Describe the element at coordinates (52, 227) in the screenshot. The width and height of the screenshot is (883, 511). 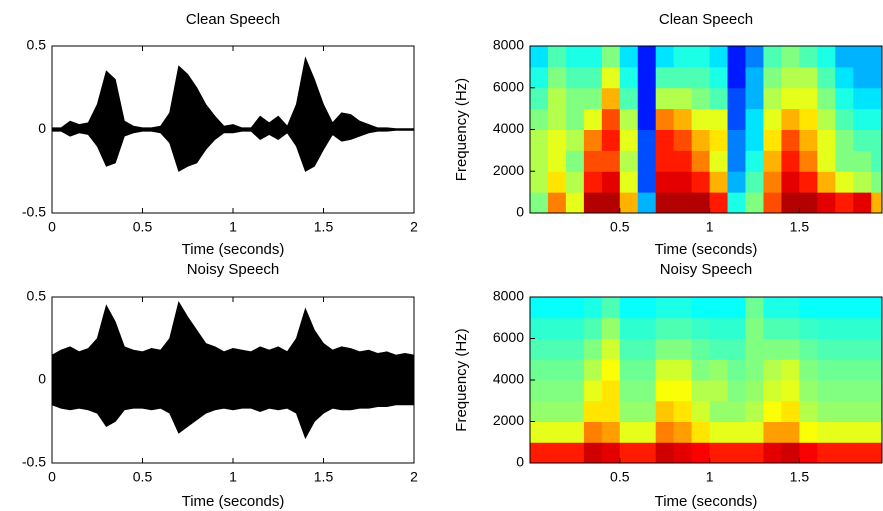
I see `x-tick-label: 0` at that location.